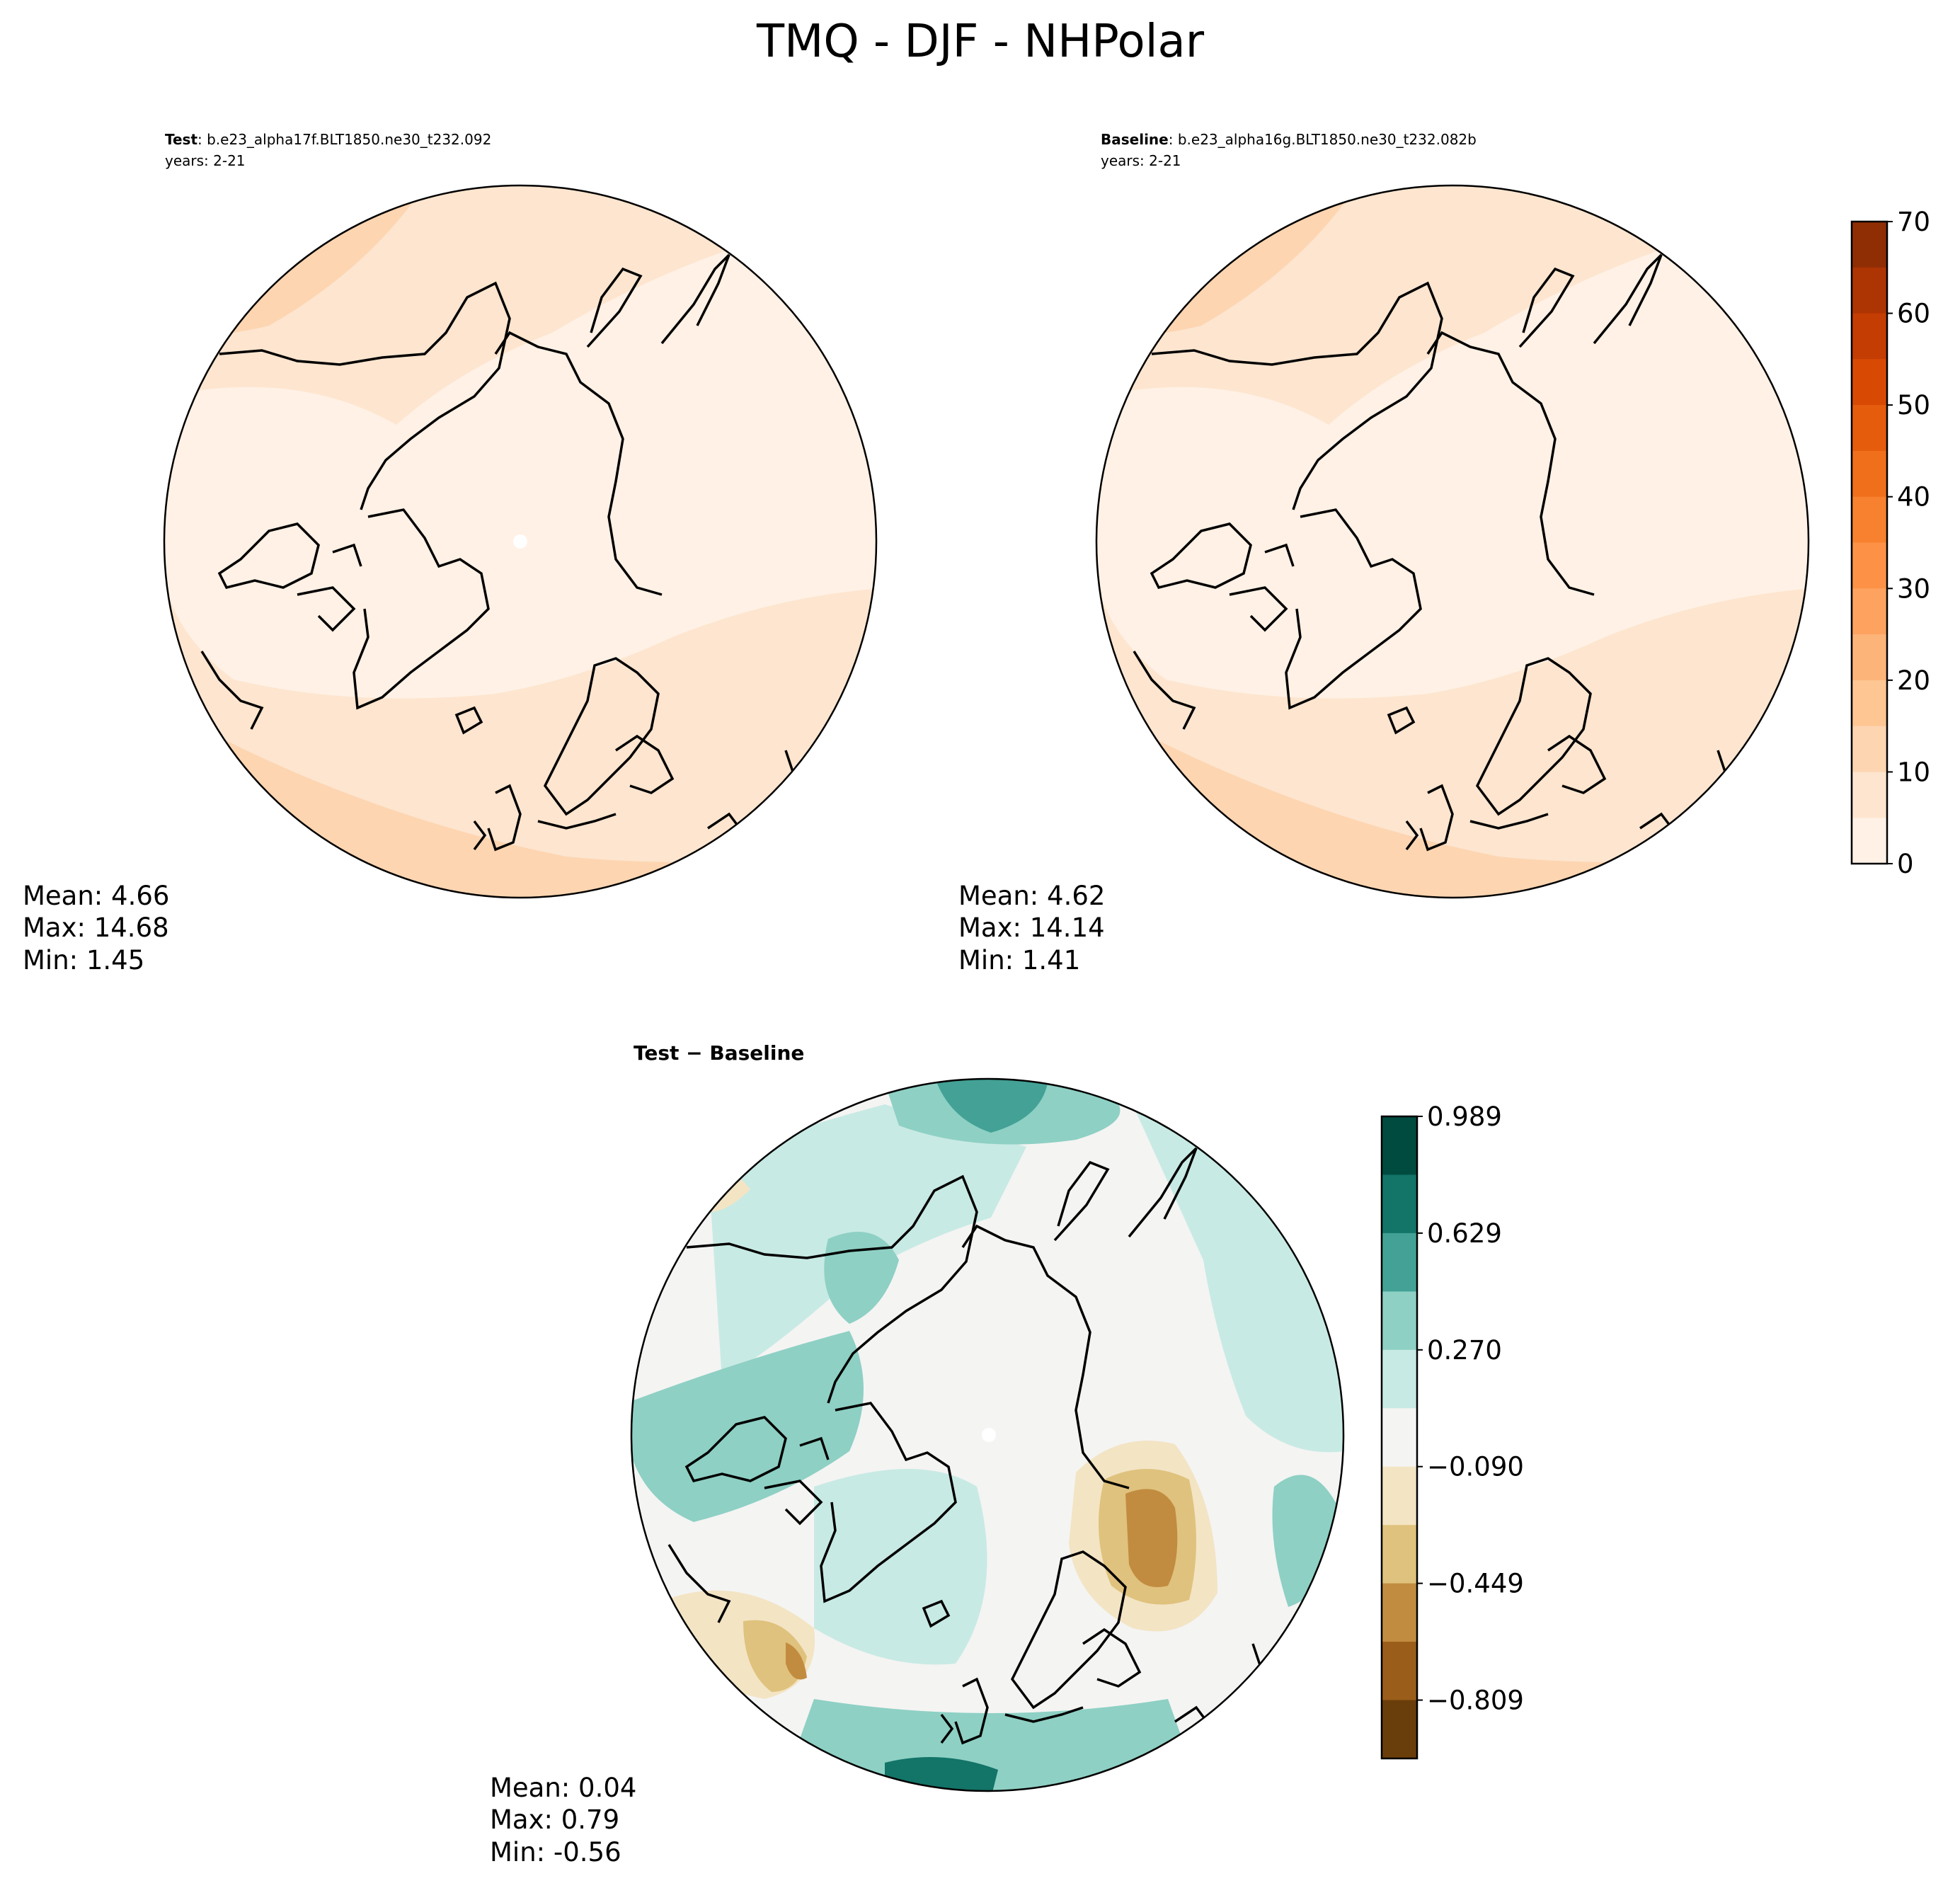 The image size is (1960, 1888). Describe the element at coordinates (1913, 222) in the screenshot. I see `tmq-colorbar-tick-label: 70` at that location.